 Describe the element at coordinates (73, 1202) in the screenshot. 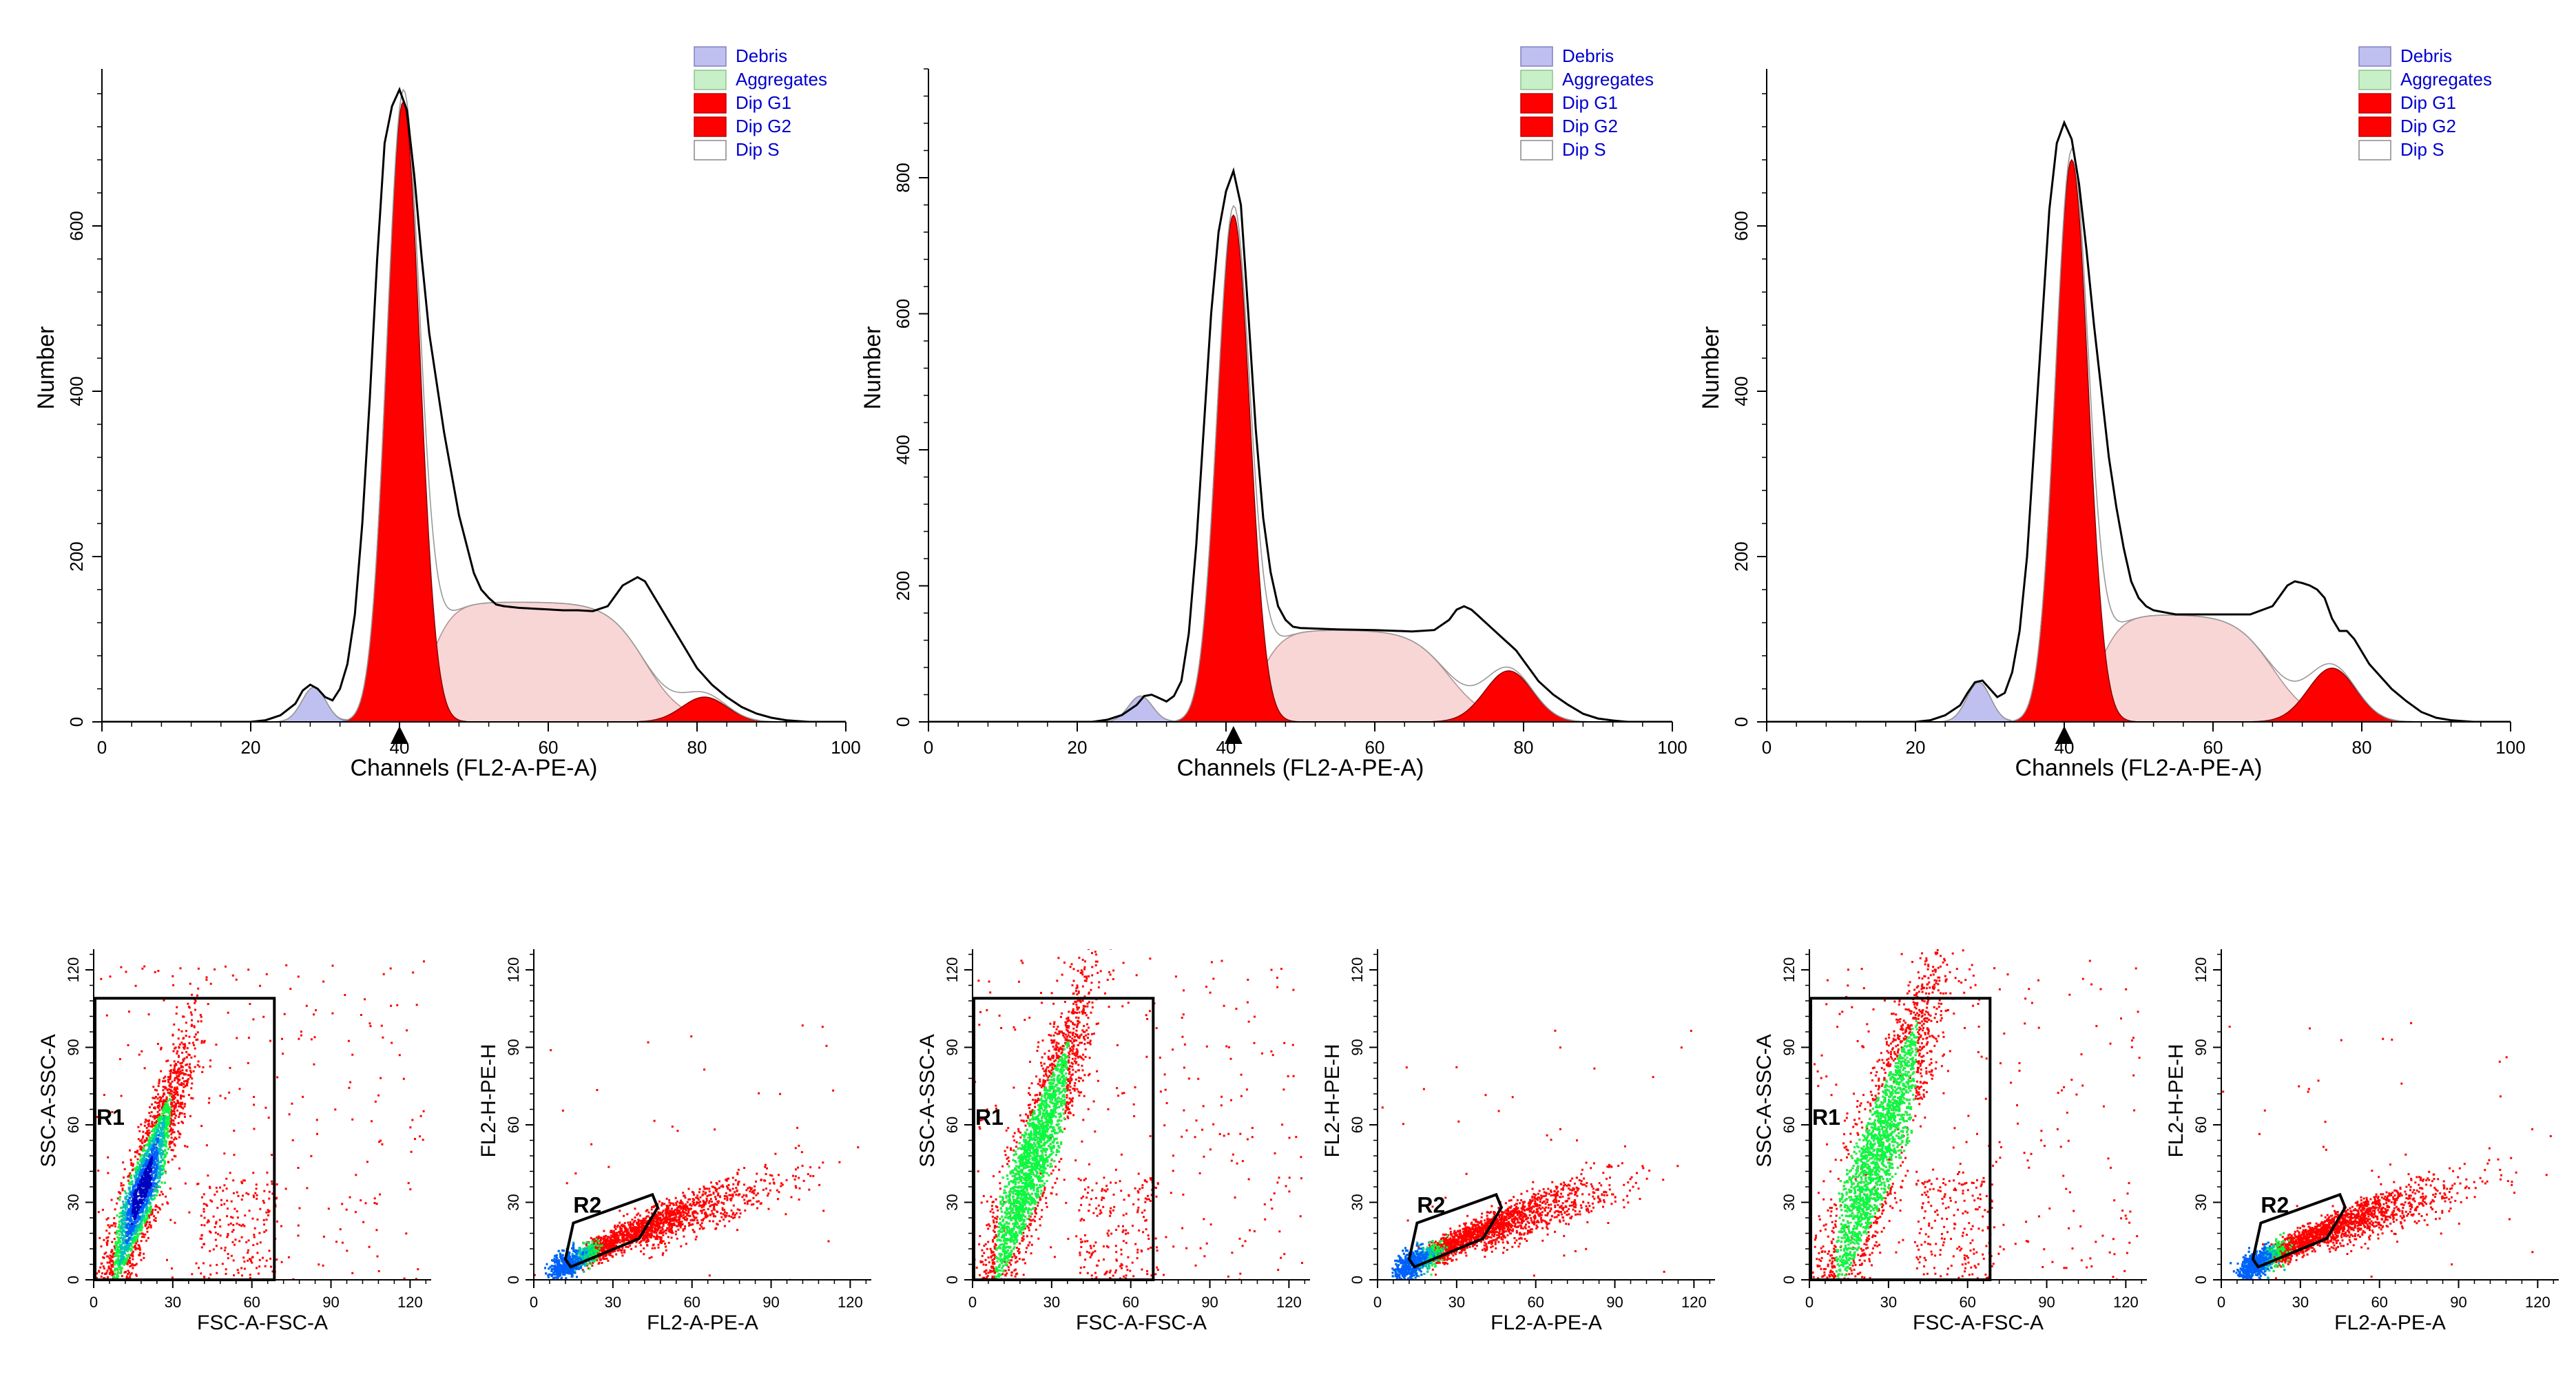

I see `y-tick-label: 30` at that location.